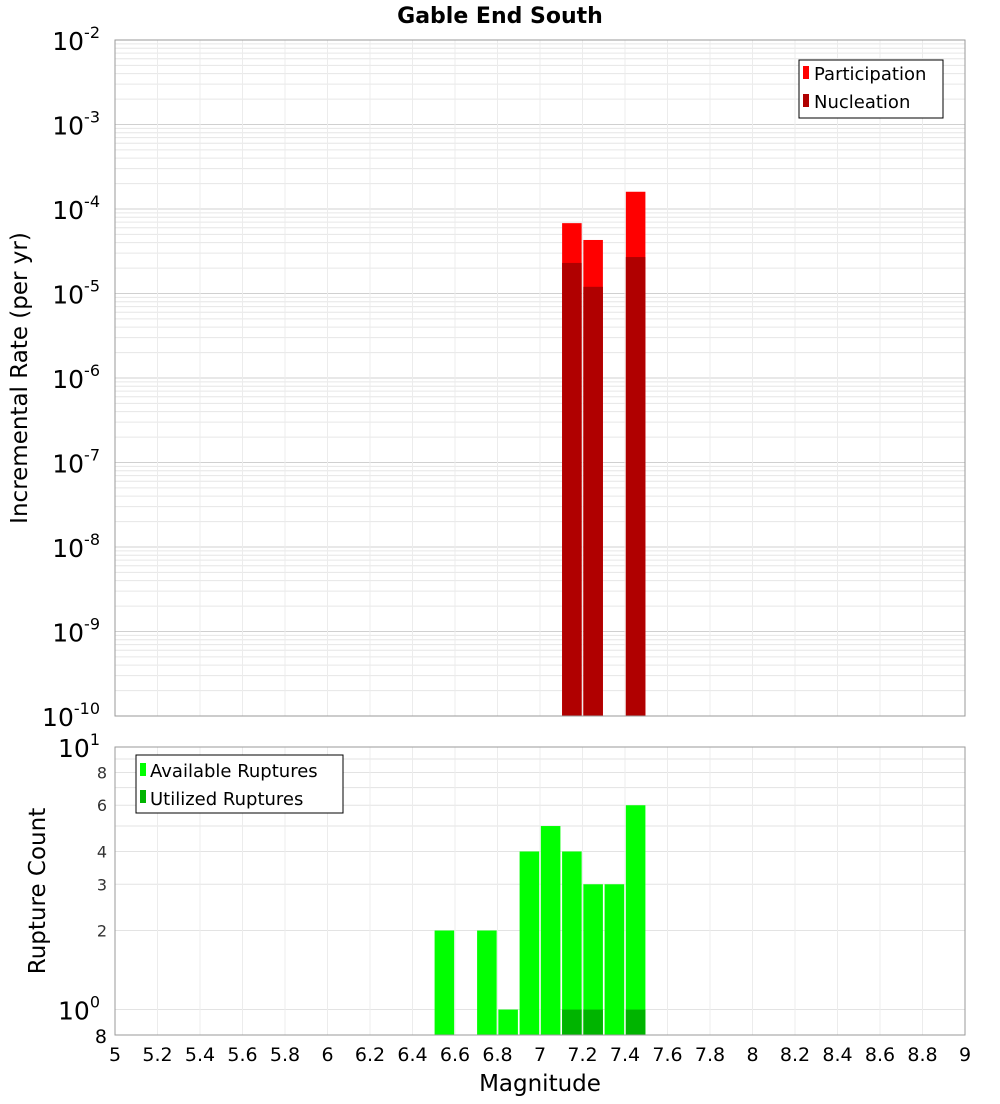  What do you see at coordinates (76, 293) in the screenshot?
I see `top-y-tick-label: 10⁻⁵` at bounding box center [76, 293].